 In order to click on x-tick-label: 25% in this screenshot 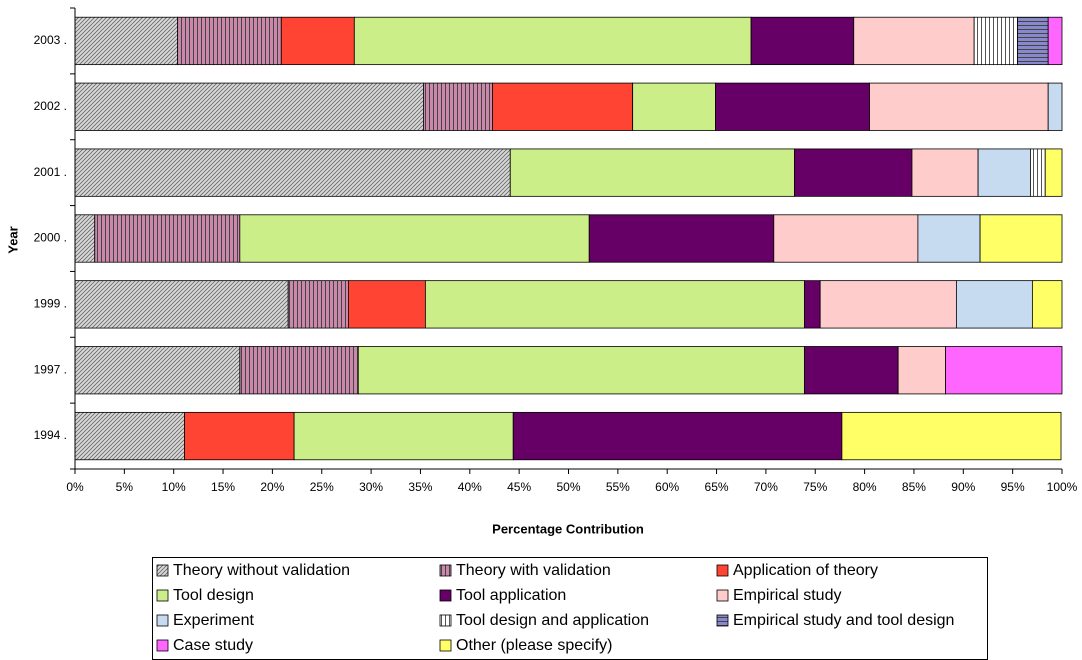, I will do `click(322, 487)`.